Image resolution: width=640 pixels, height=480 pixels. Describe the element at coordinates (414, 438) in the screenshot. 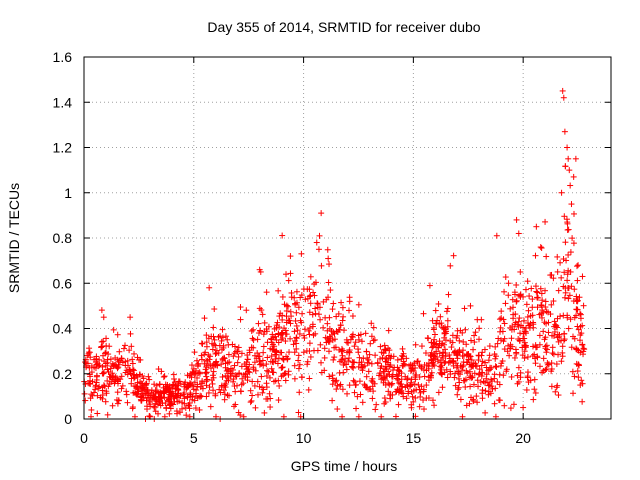

I see `x-tick-label: 15` at that location.